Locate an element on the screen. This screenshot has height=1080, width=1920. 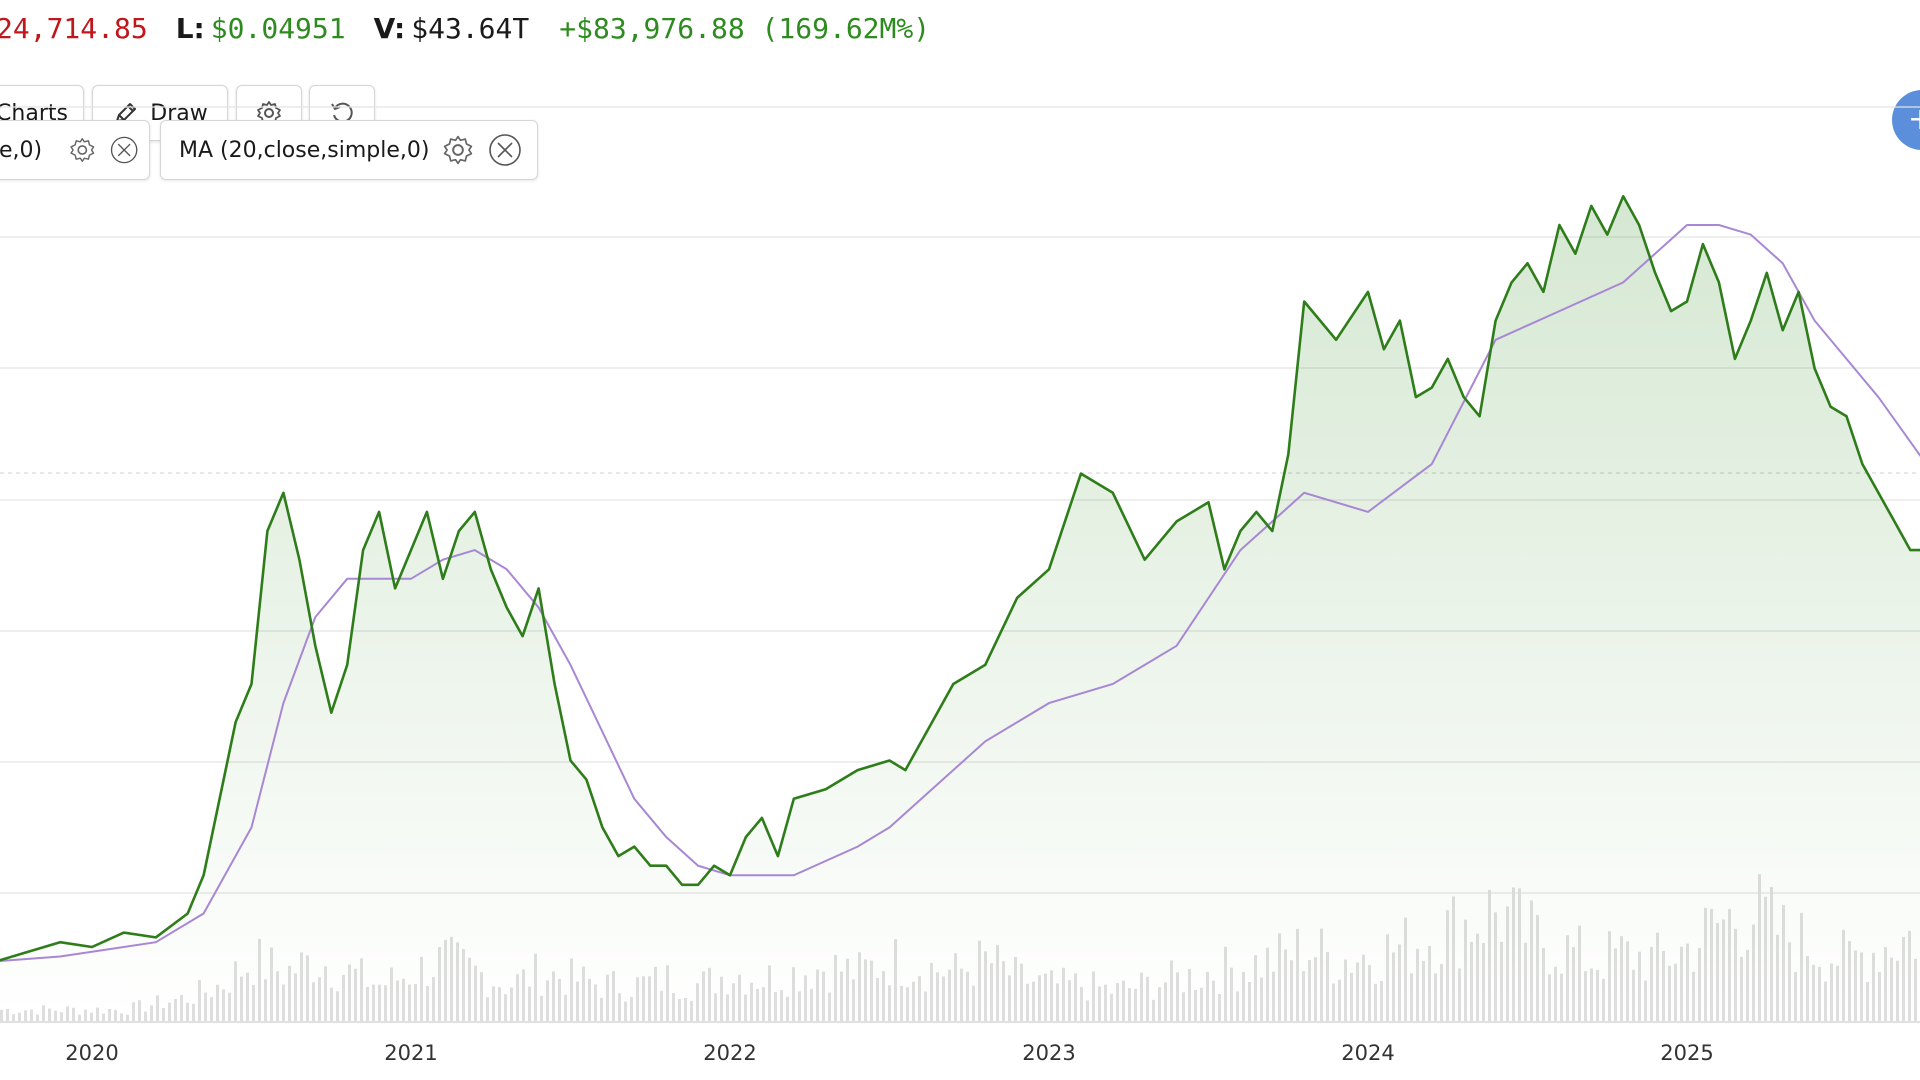
add-fab-button: + is located at coordinates (1906, 120).